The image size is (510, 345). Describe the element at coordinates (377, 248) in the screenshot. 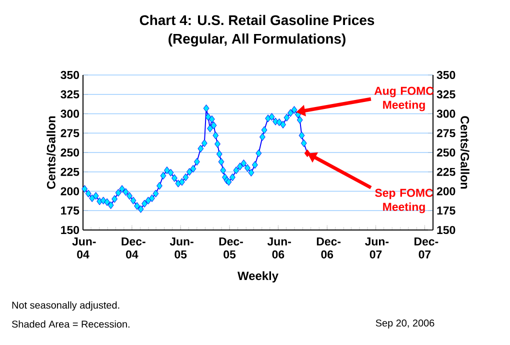

I see `x-tick-label: Jun-07` at that location.